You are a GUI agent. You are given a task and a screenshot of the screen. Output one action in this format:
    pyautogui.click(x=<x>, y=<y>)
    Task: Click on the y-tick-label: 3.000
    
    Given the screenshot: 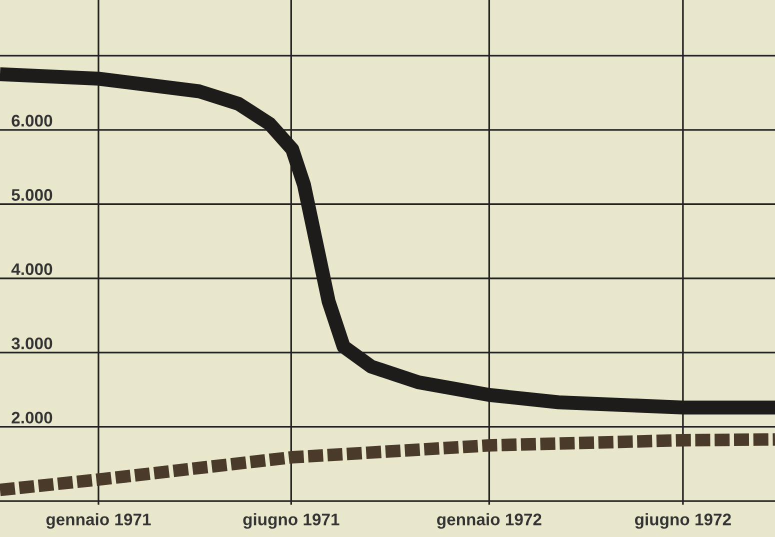 What is the action you would take?
    pyautogui.click(x=31, y=344)
    